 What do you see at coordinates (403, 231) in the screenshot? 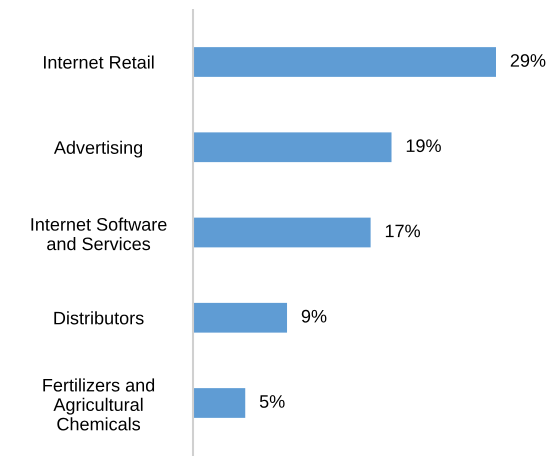
I see `data-label: 17%` at bounding box center [403, 231].